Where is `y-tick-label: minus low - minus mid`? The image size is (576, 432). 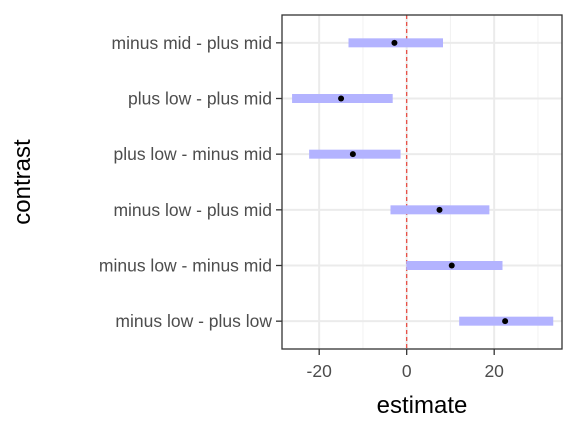 y-tick-label: minus low - minus mid is located at coordinates (185, 266).